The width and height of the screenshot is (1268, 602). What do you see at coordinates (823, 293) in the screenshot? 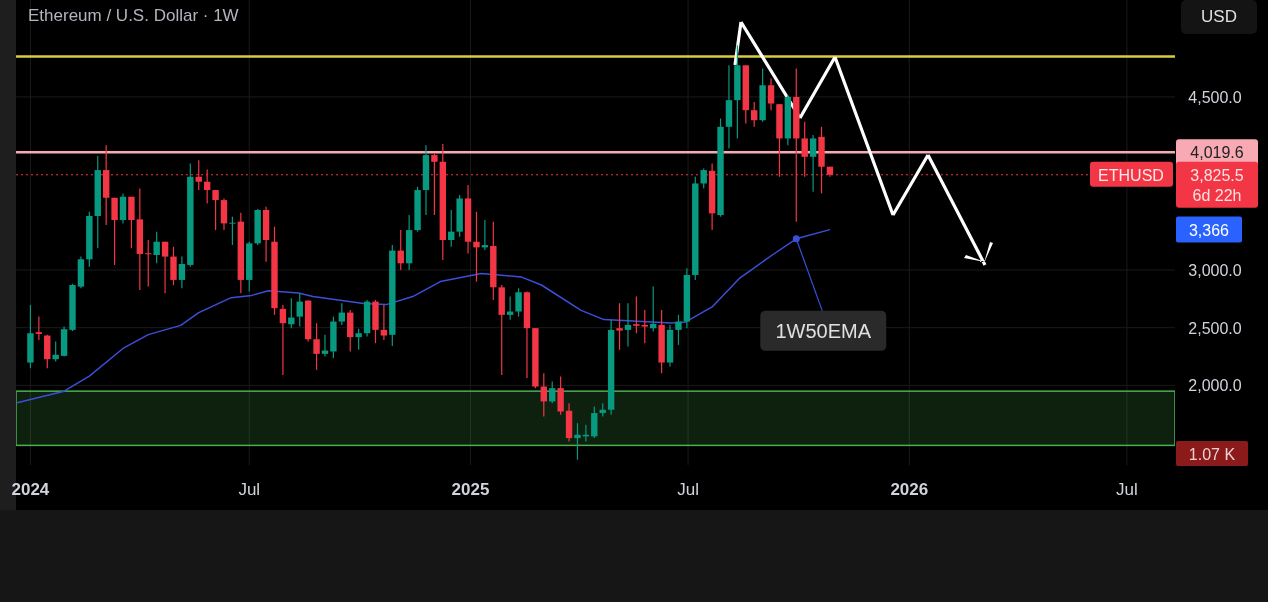
I see `callout-box: 1W50EMA` at bounding box center [823, 293].